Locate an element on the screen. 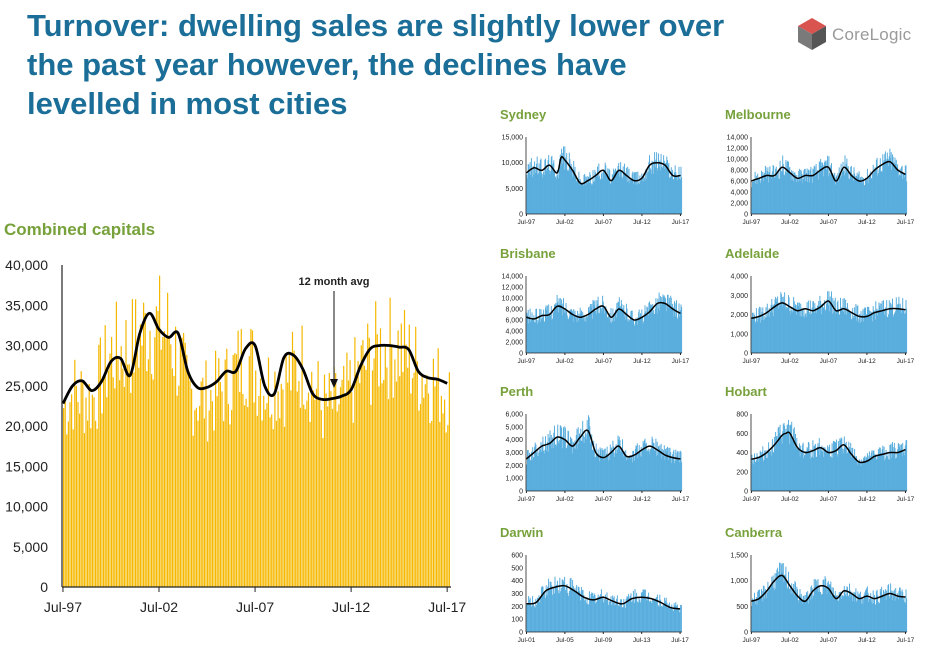  chart-title: Darwin is located at coordinates (521, 532).